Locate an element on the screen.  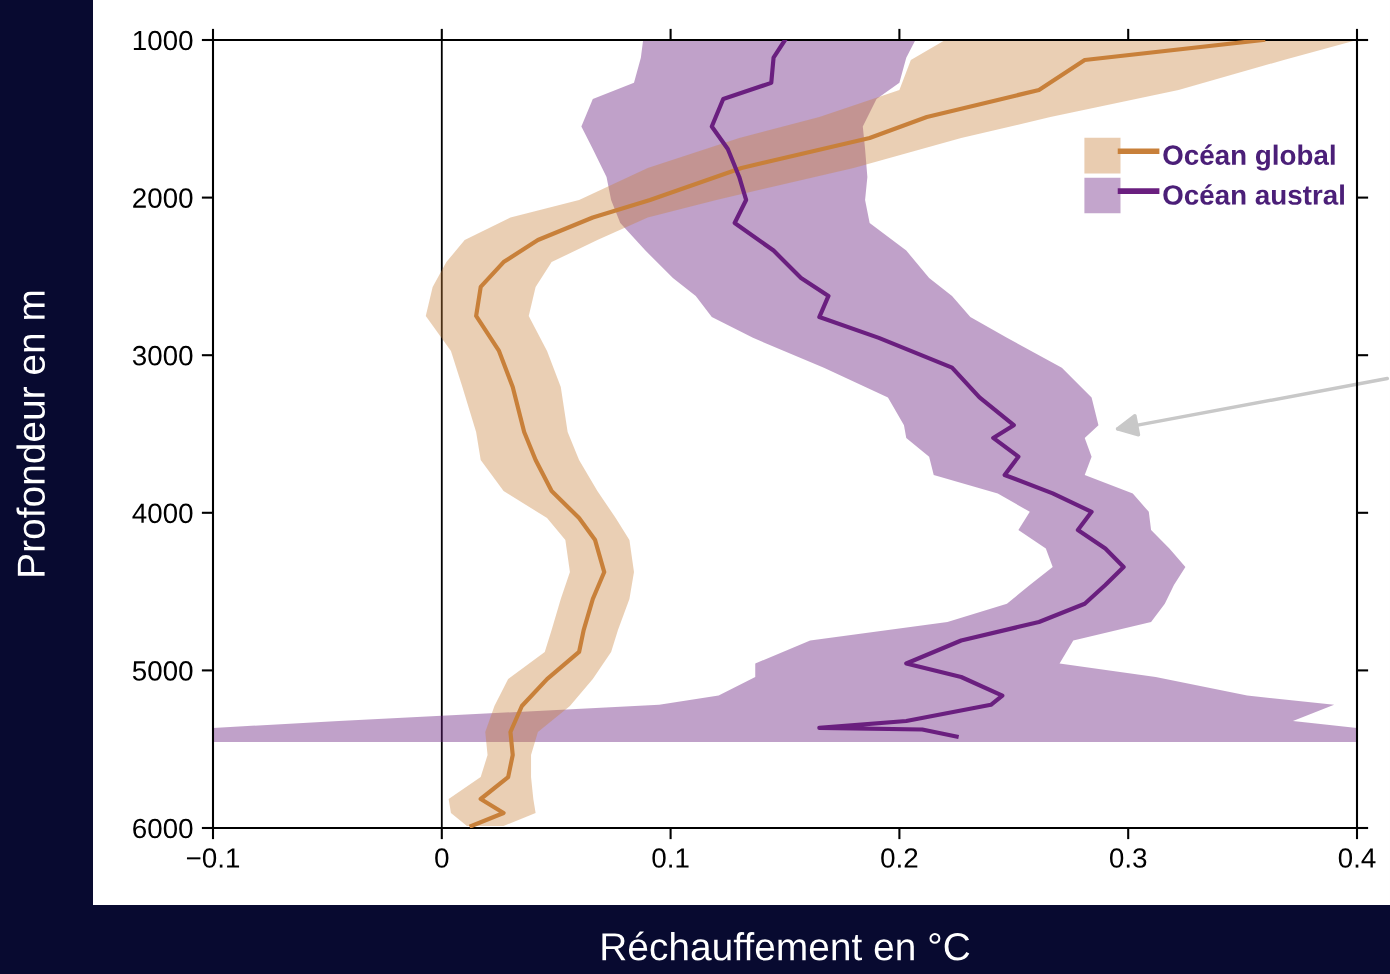
x-axis-title: Réchauffement en °C is located at coordinates (786, 946).